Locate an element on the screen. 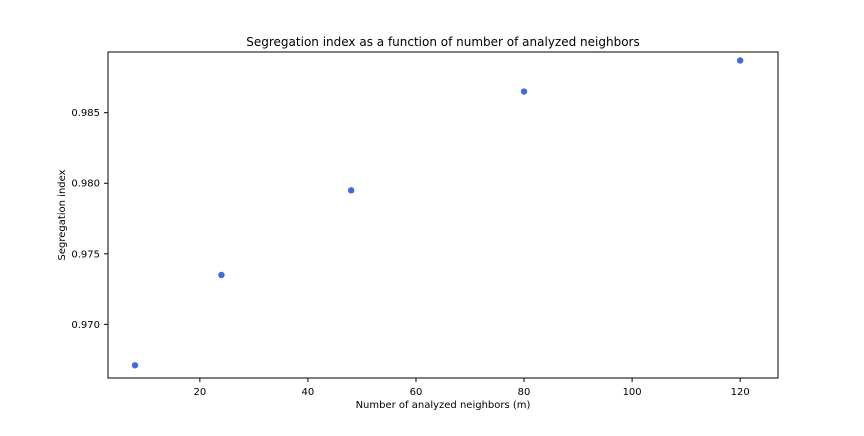 The width and height of the screenshot is (864, 436). x-tick-label: 20 is located at coordinates (199, 392).